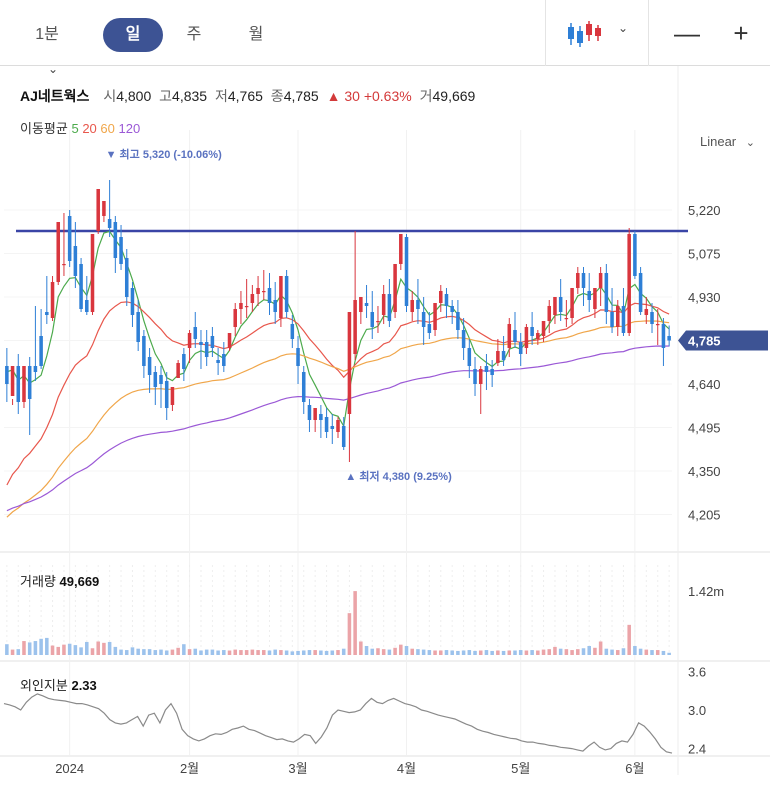 The width and height of the screenshot is (770, 803). I want to click on volume-panel-label: 거래량, so click(38, 581).